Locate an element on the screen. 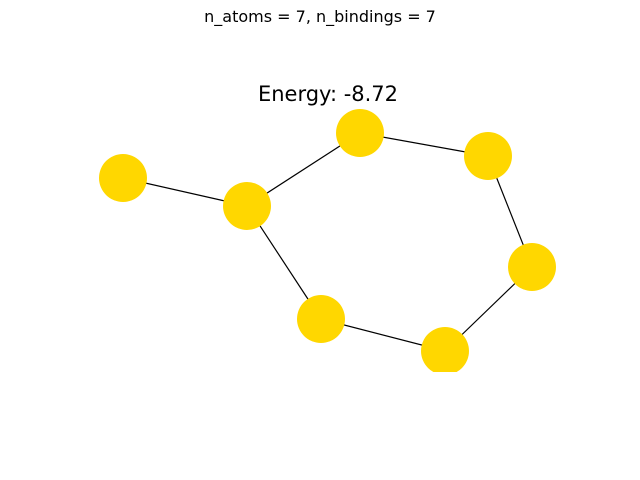 The height and width of the screenshot is (480, 640). atom-node-top-middle is located at coordinates (360, 133).